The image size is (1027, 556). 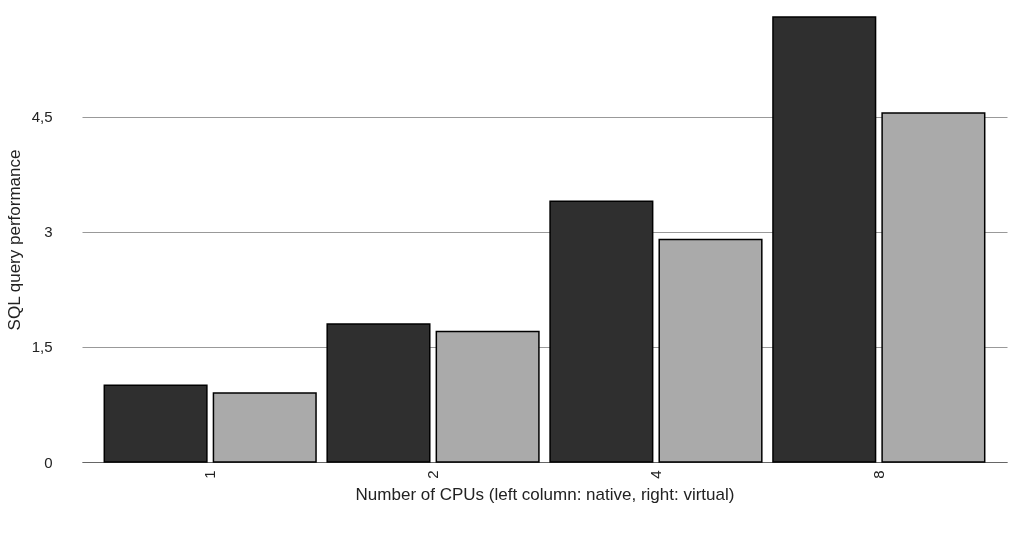 I want to click on x-tick-label: 1, so click(x=210, y=474).